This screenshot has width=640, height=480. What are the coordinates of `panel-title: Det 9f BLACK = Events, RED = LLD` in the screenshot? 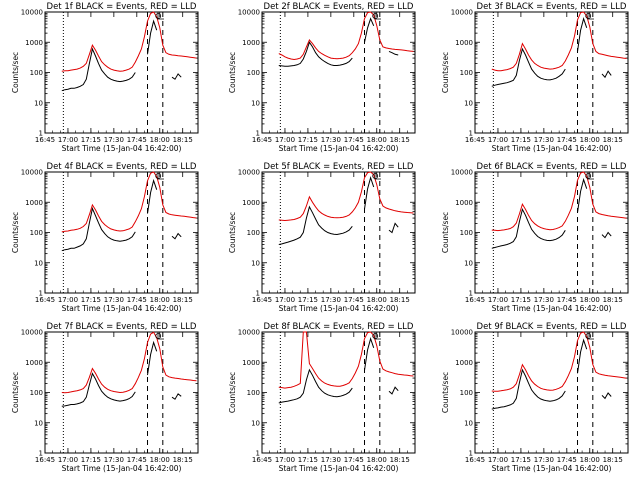 It's located at (552, 327).